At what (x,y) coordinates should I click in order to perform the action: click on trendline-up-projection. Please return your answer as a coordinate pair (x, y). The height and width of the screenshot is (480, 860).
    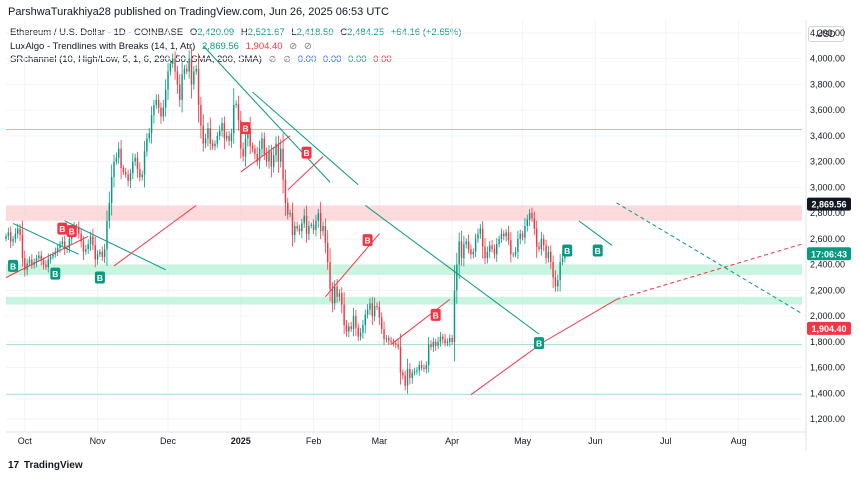
    Looking at the image, I should click on (580, 320).